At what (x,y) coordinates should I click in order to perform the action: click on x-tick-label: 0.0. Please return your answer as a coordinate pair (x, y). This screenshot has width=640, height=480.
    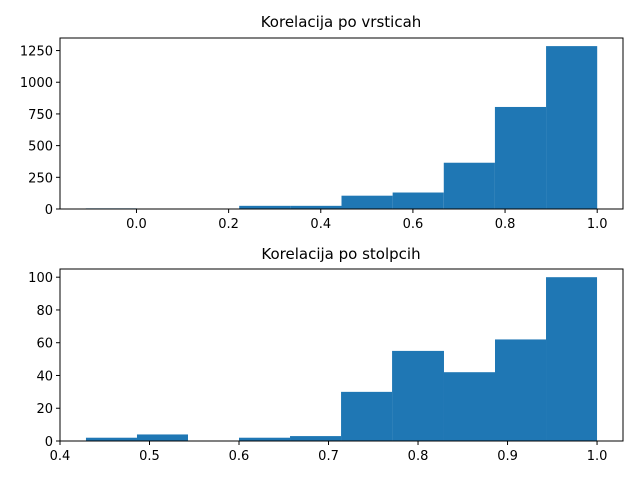
    Looking at the image, I should click on (136, 224).